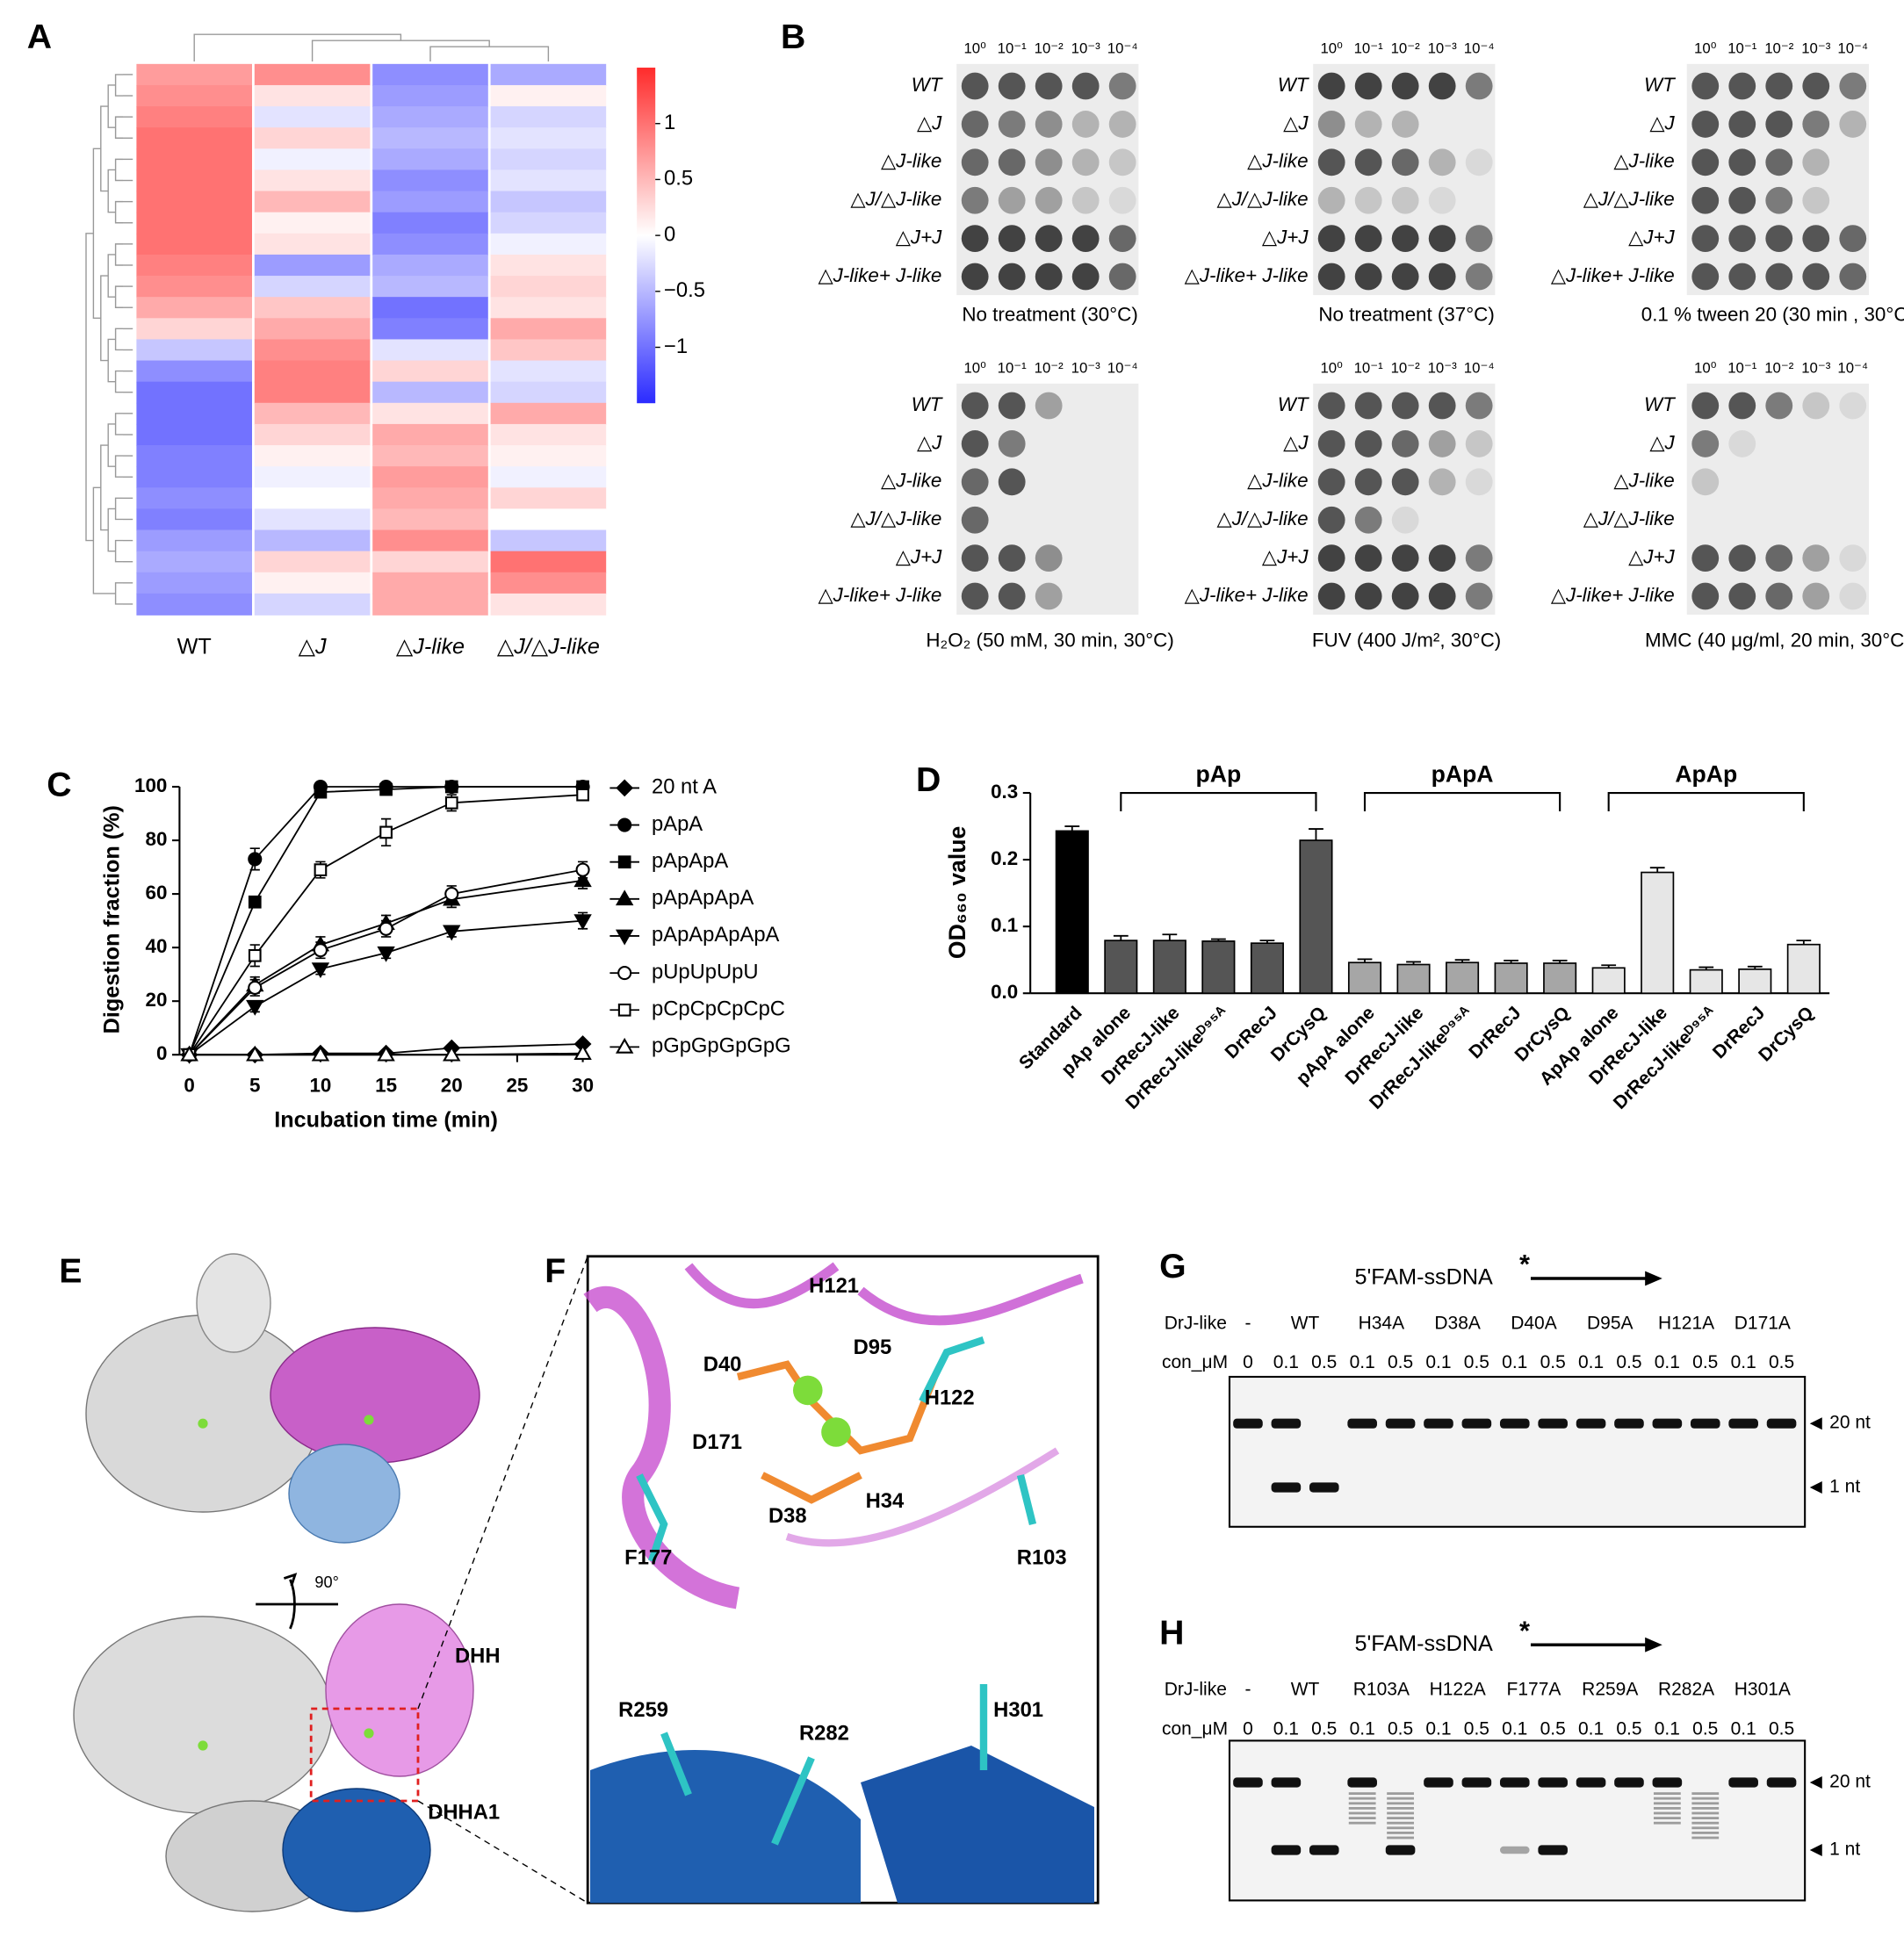 The image size is (1904, 1937). Describe the element at coordinates (1331, 48) in the screenshot. I see `dilution-label: 10⁰` at that location.